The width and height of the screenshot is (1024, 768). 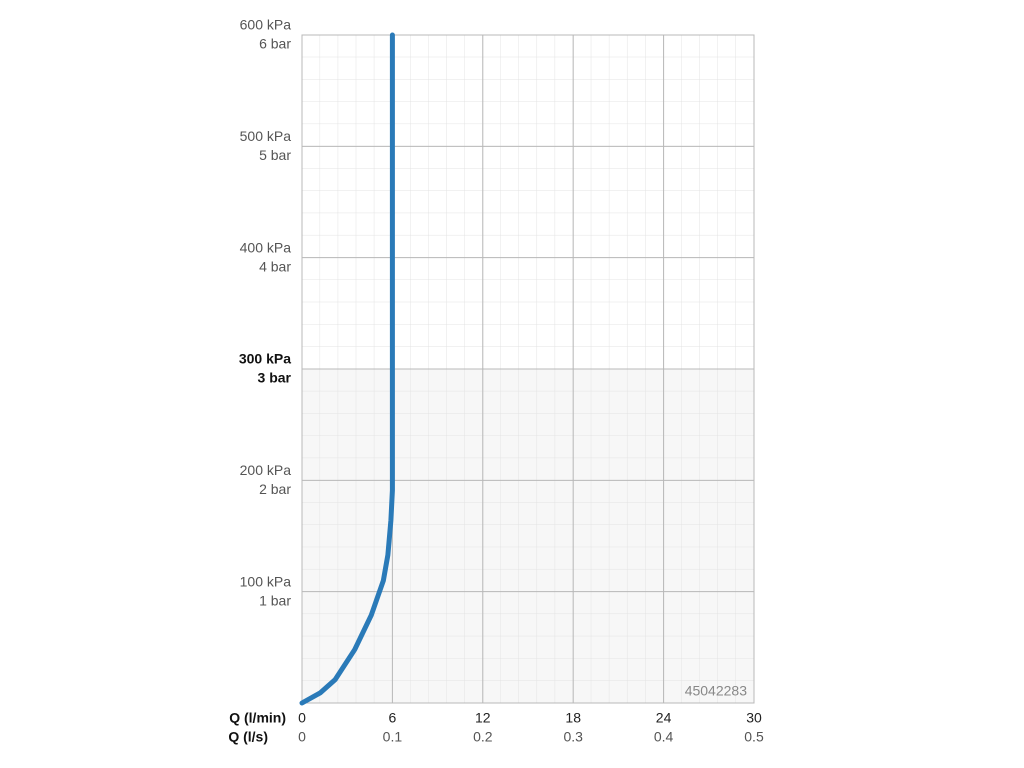 I want to click on x2-tick-label: 0, so click(x=302, y=737).